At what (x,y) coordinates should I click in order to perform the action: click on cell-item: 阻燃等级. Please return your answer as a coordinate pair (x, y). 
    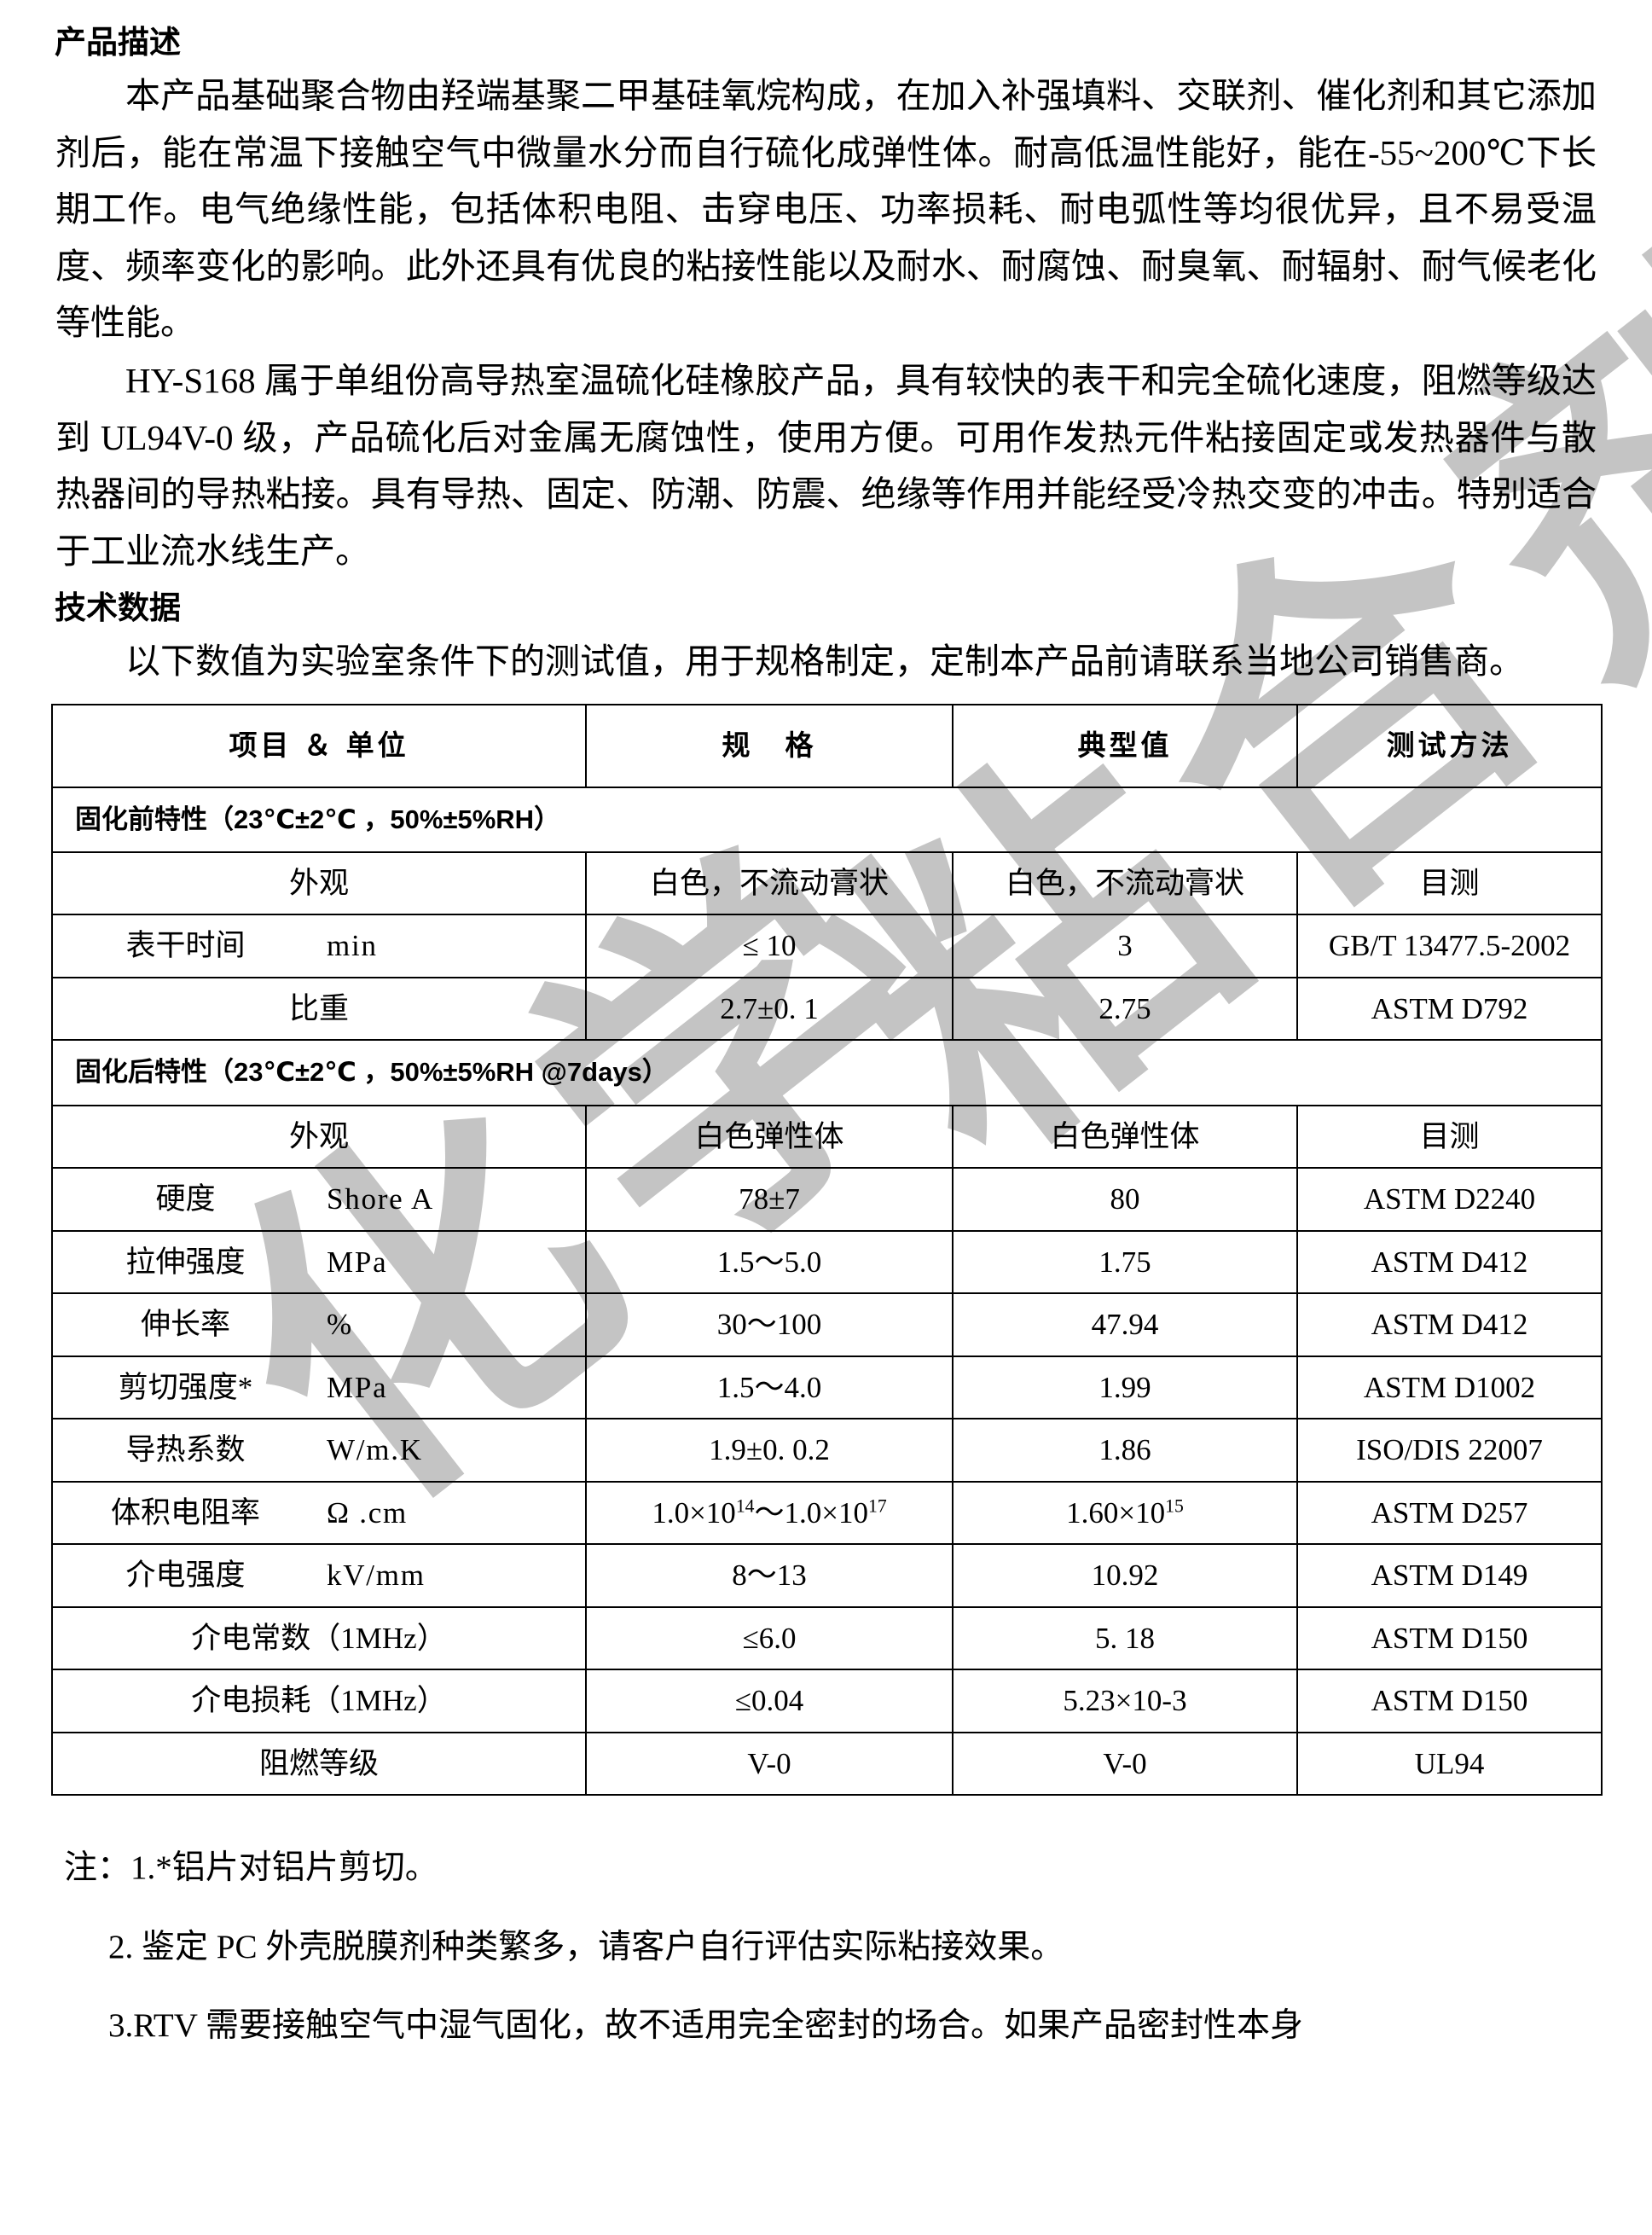
    Looking at the image, I should click on (319, 1764).